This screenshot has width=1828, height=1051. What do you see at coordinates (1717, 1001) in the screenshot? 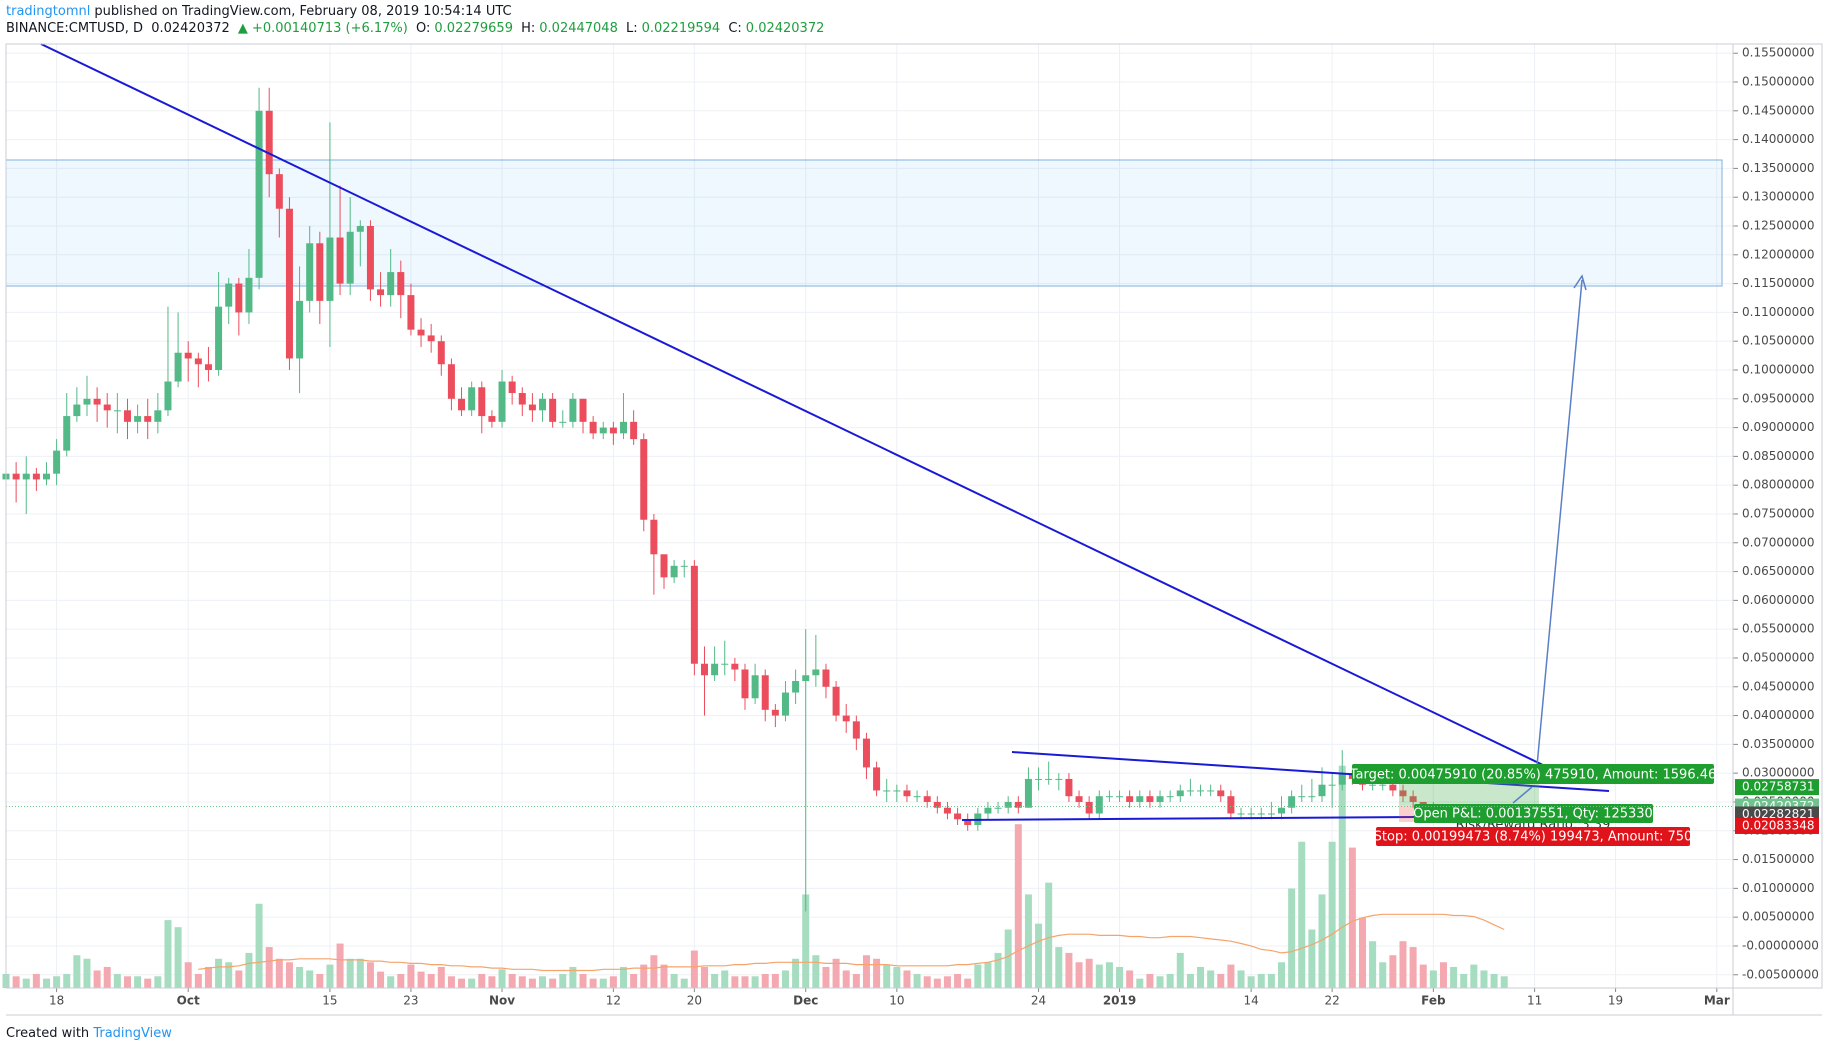
I see `x-tick-label: Mar` at bounding box center [1717, 1001].